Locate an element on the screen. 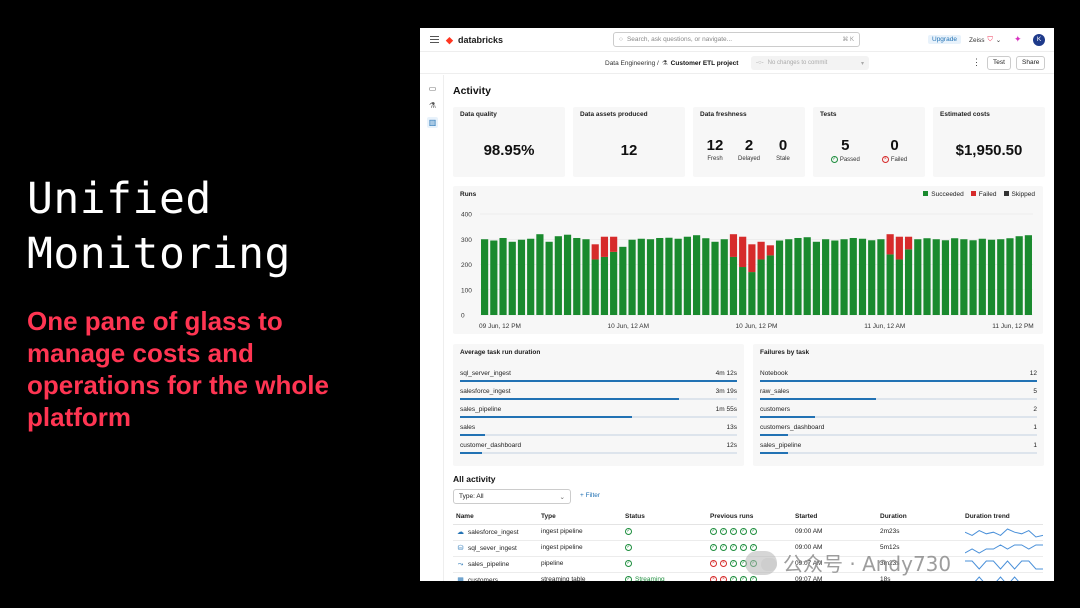  row-name: sql_sever_ingest is located at coordinates (492, 548).